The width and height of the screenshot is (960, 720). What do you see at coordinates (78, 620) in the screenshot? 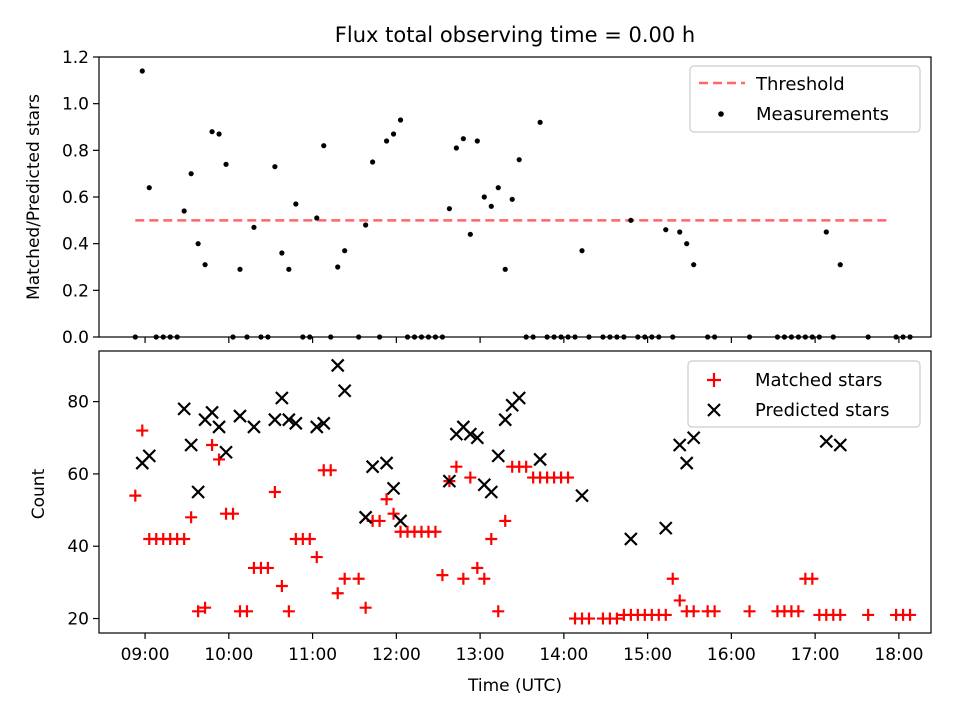
I see `bottom-y-tick-label: 20` at bounding box center [78, 620].